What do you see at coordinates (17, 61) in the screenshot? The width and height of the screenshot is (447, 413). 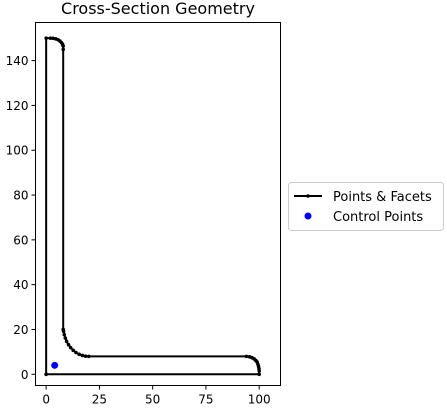 I see `y-tick-label: 140` at bounding box center [17, 61].